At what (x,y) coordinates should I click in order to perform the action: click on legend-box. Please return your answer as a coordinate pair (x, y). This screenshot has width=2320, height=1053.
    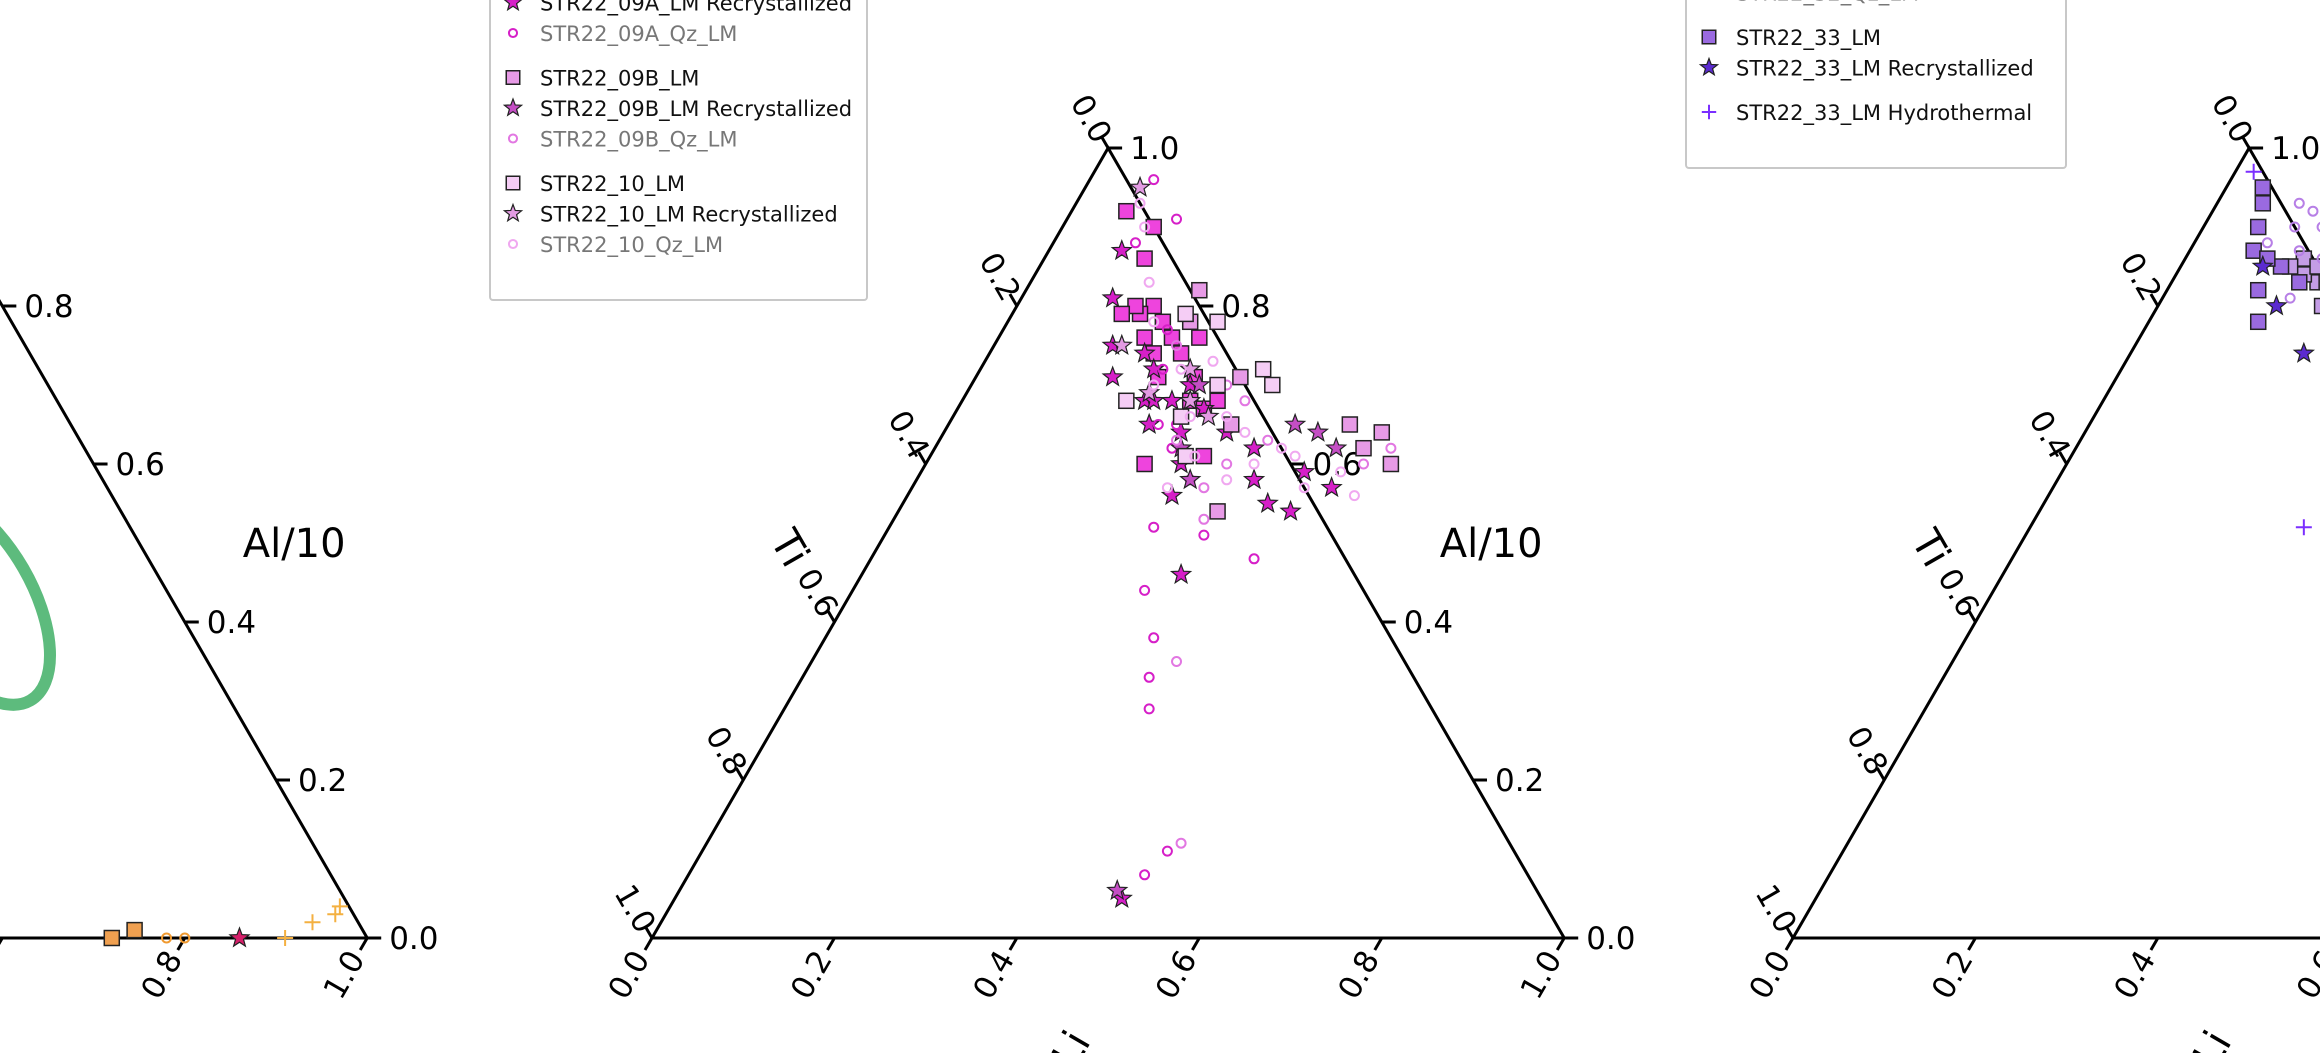
    Looking at the image, I should click on (1876, 84).